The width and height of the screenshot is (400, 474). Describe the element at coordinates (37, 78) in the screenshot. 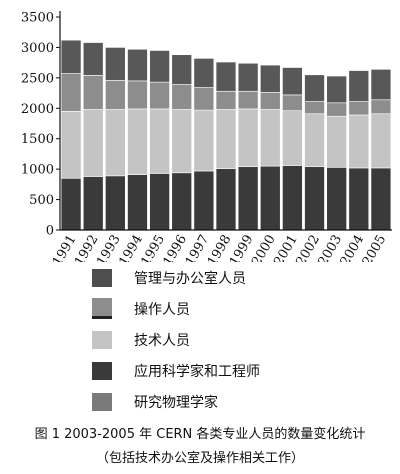

I see `y-tick-label-2500: 2500` at that location.